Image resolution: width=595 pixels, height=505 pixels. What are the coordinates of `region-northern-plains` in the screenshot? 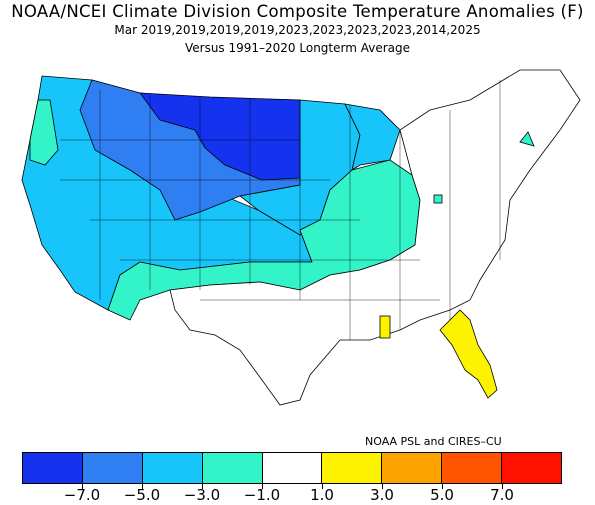 It's located at (220, 136).